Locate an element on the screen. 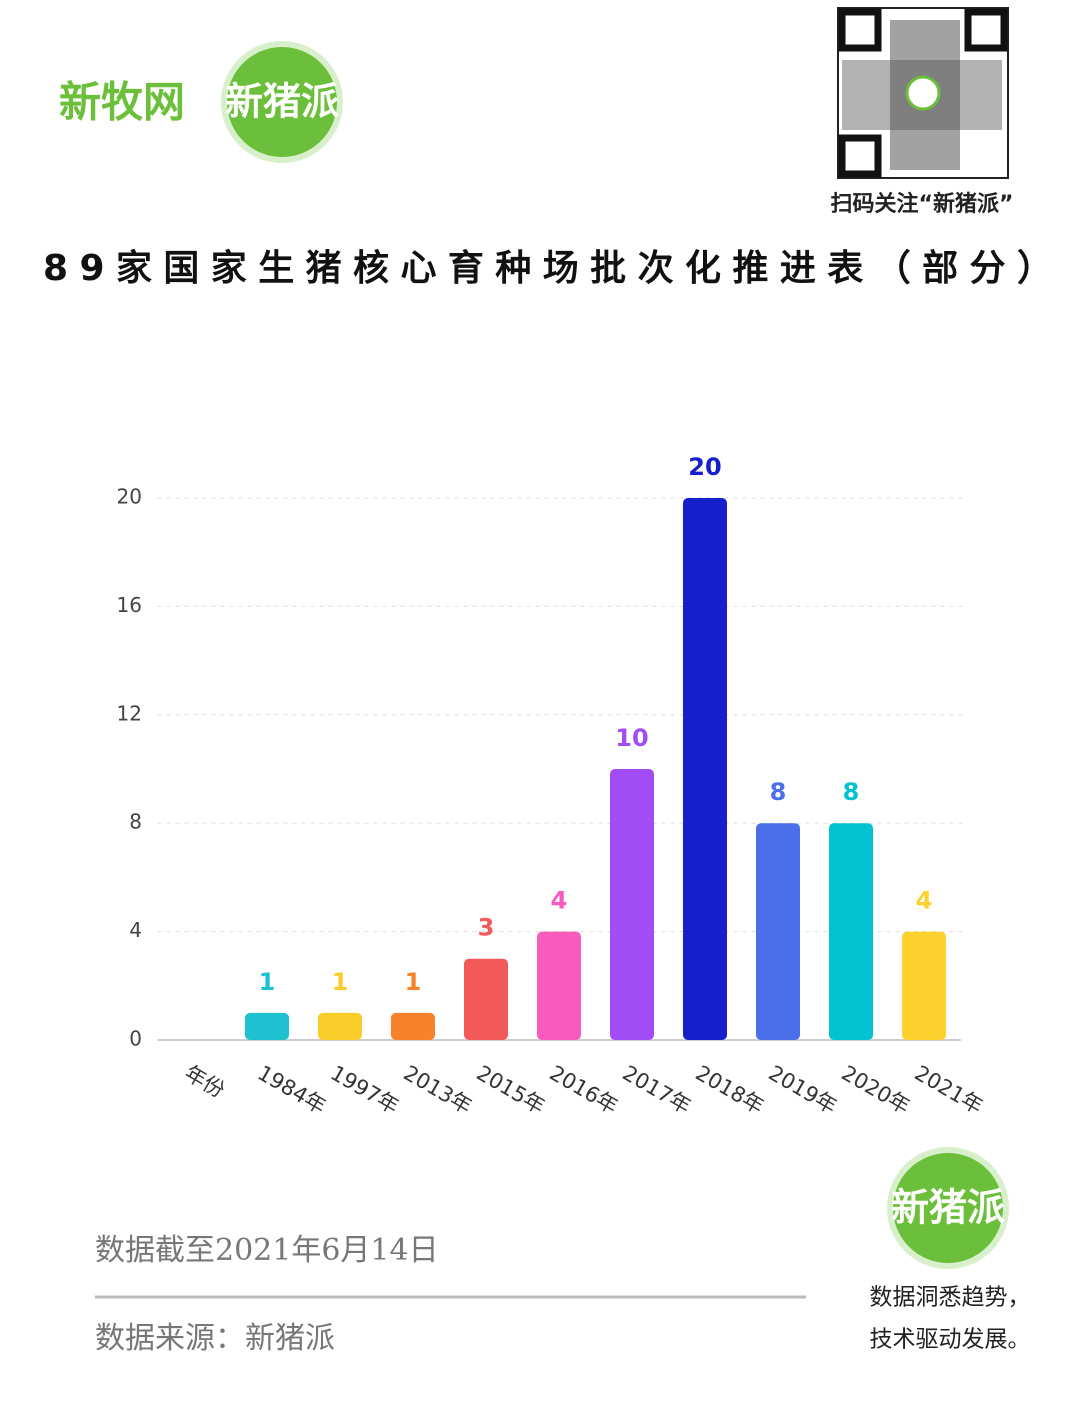  slogan: 技术驱动发展。 is located at coordinates (950, 1340).